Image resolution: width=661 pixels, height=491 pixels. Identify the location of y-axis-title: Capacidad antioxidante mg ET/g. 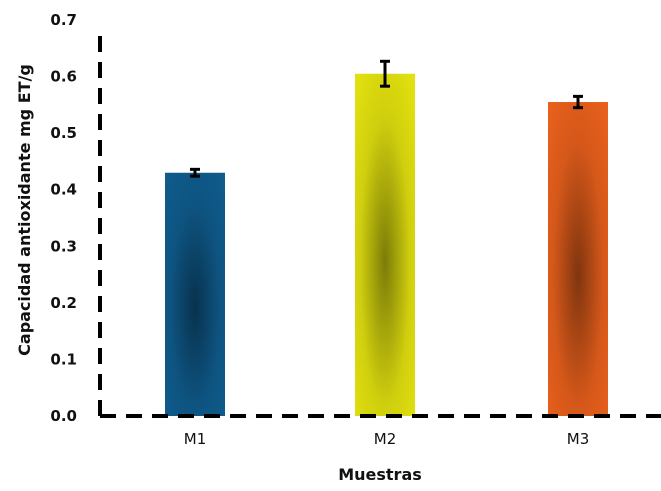
(24, 210).